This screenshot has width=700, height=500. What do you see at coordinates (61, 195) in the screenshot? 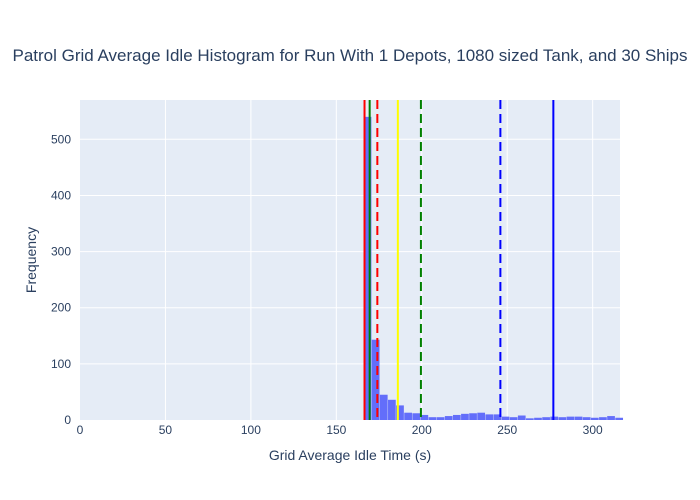
I see `y-tick-label: 400` at bounding box center [61, 195].